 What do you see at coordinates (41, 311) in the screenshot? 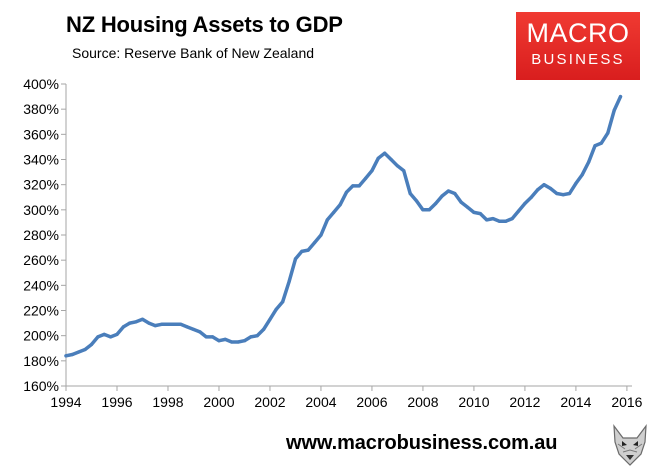
I see `y-tick-label: 220%` at bounding box center [41, 311].